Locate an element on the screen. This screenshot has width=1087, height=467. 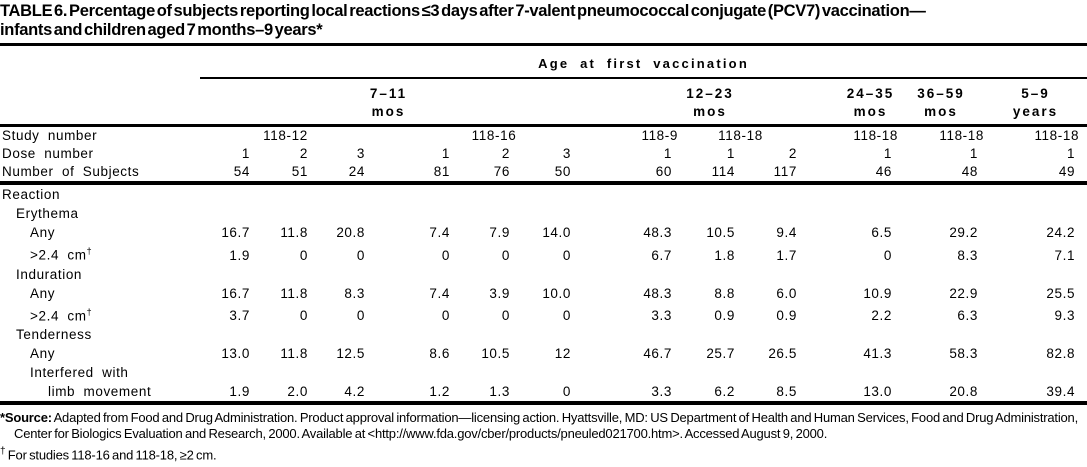
age-group-12-23-mos: 12–23 mos is located at coordinates (690, 102).